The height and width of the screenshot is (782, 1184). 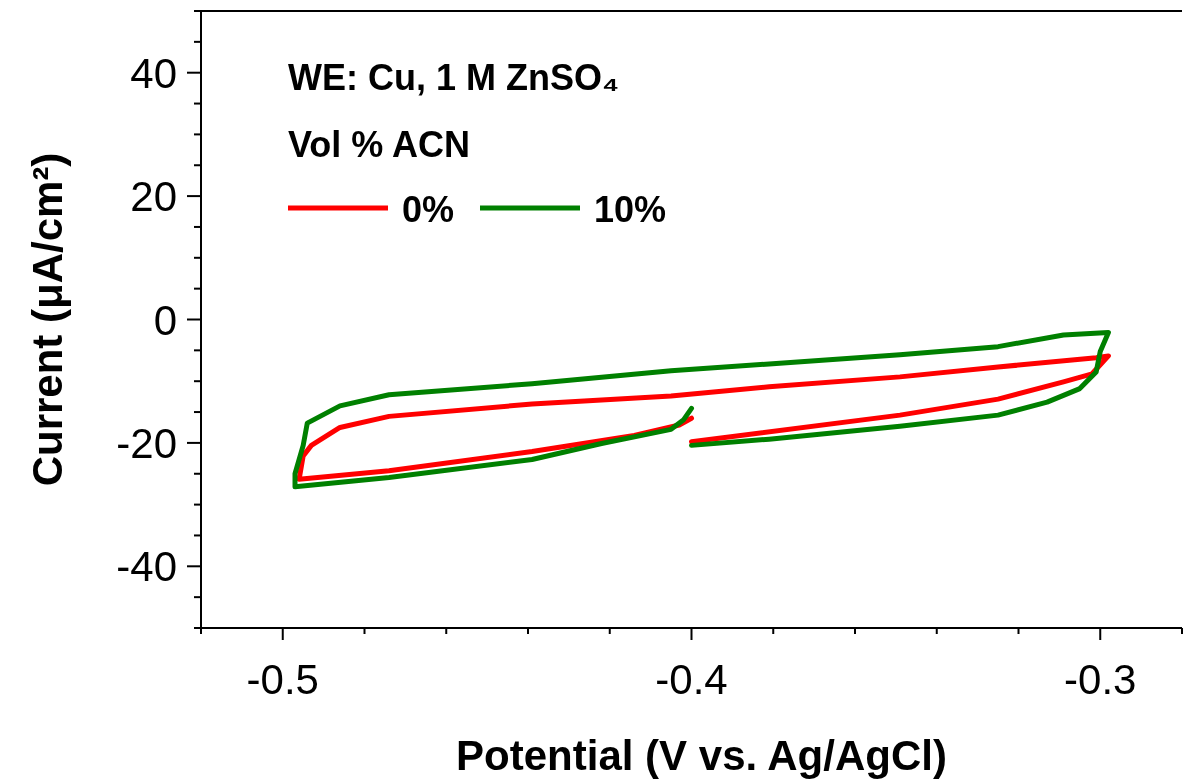 I want to click on legend-label: 10%, so click(x=630, y=209).